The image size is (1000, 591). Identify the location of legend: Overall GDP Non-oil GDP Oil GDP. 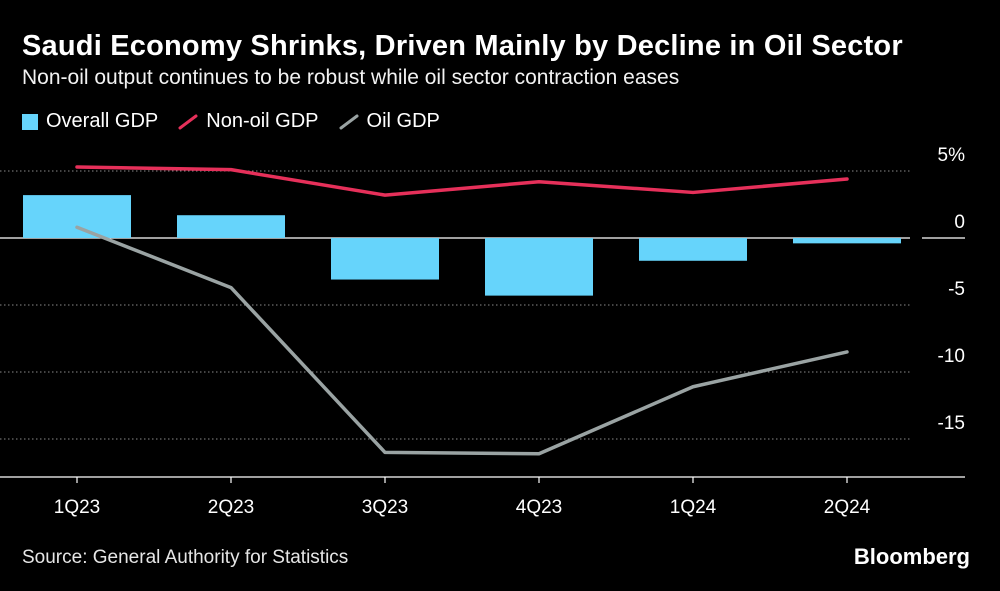
(241, 121).